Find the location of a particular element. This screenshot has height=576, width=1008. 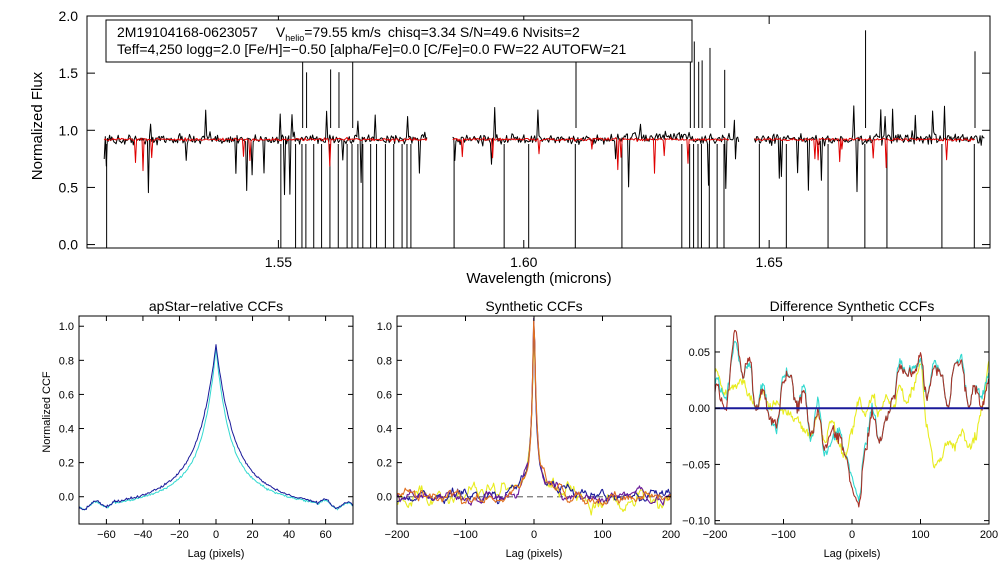

y-tick-label: 0.00 is located at coordinates (699, 409).